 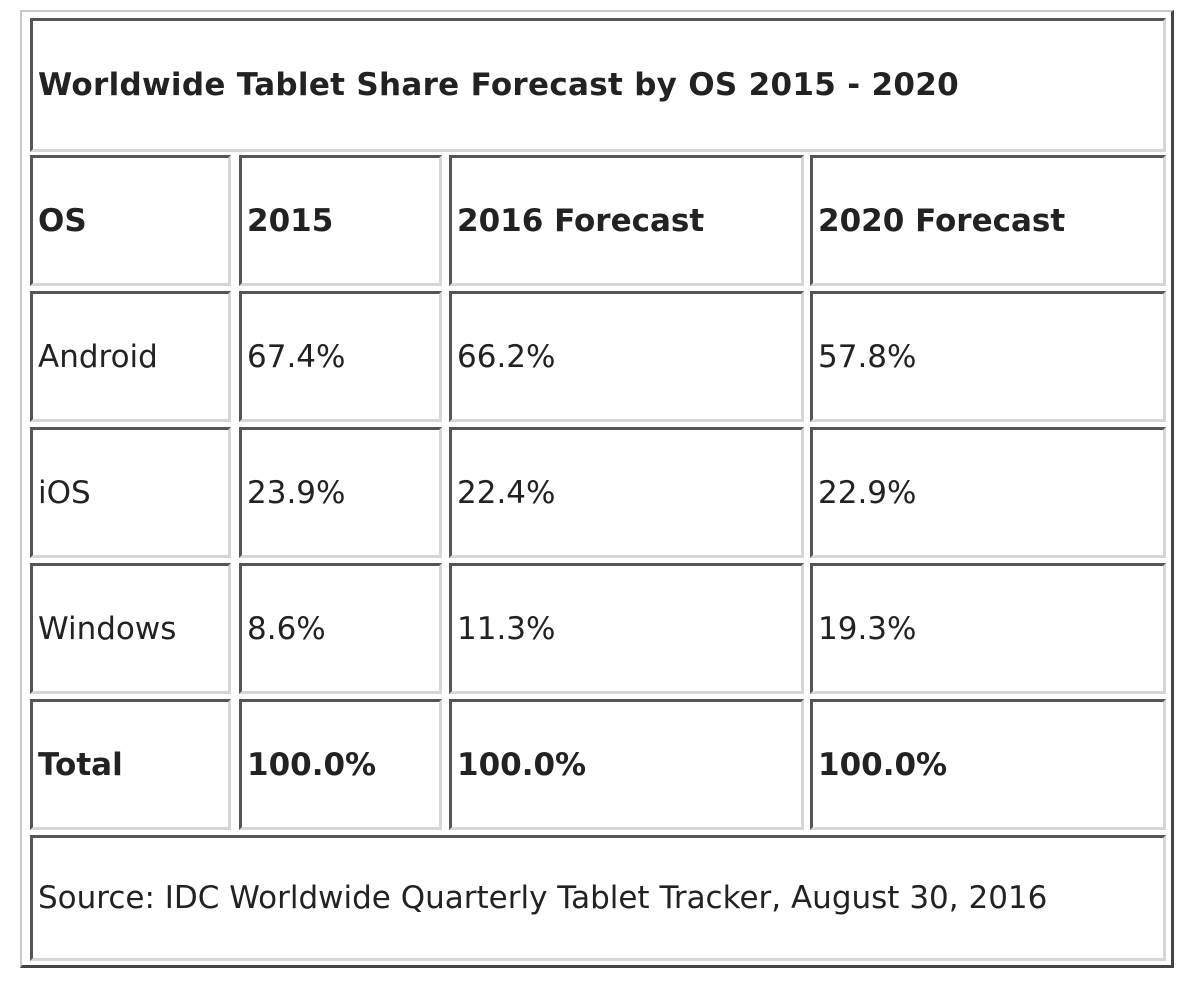 What do you see at coordinates (340, 220) in the screenshot?
I see `header-cell-2015: 2015` at bounding box center [340, 220].